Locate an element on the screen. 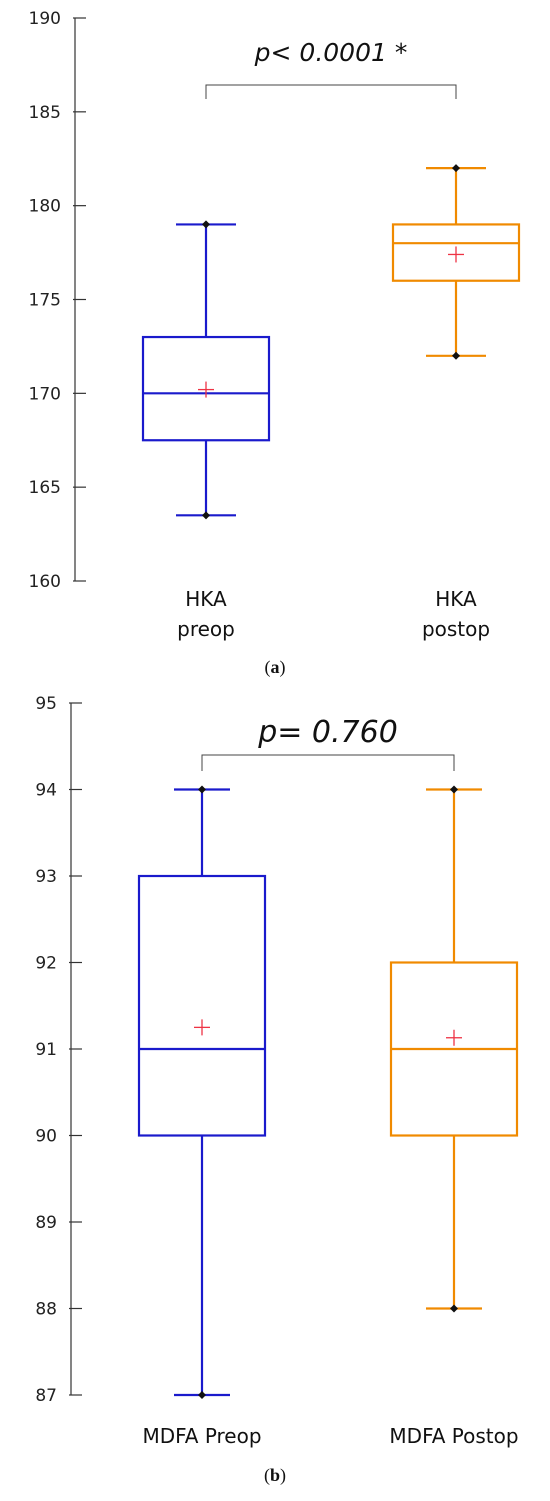 The image size is (550, 1501). y-tick-label: 88 is located at coordinates (46, 1310).